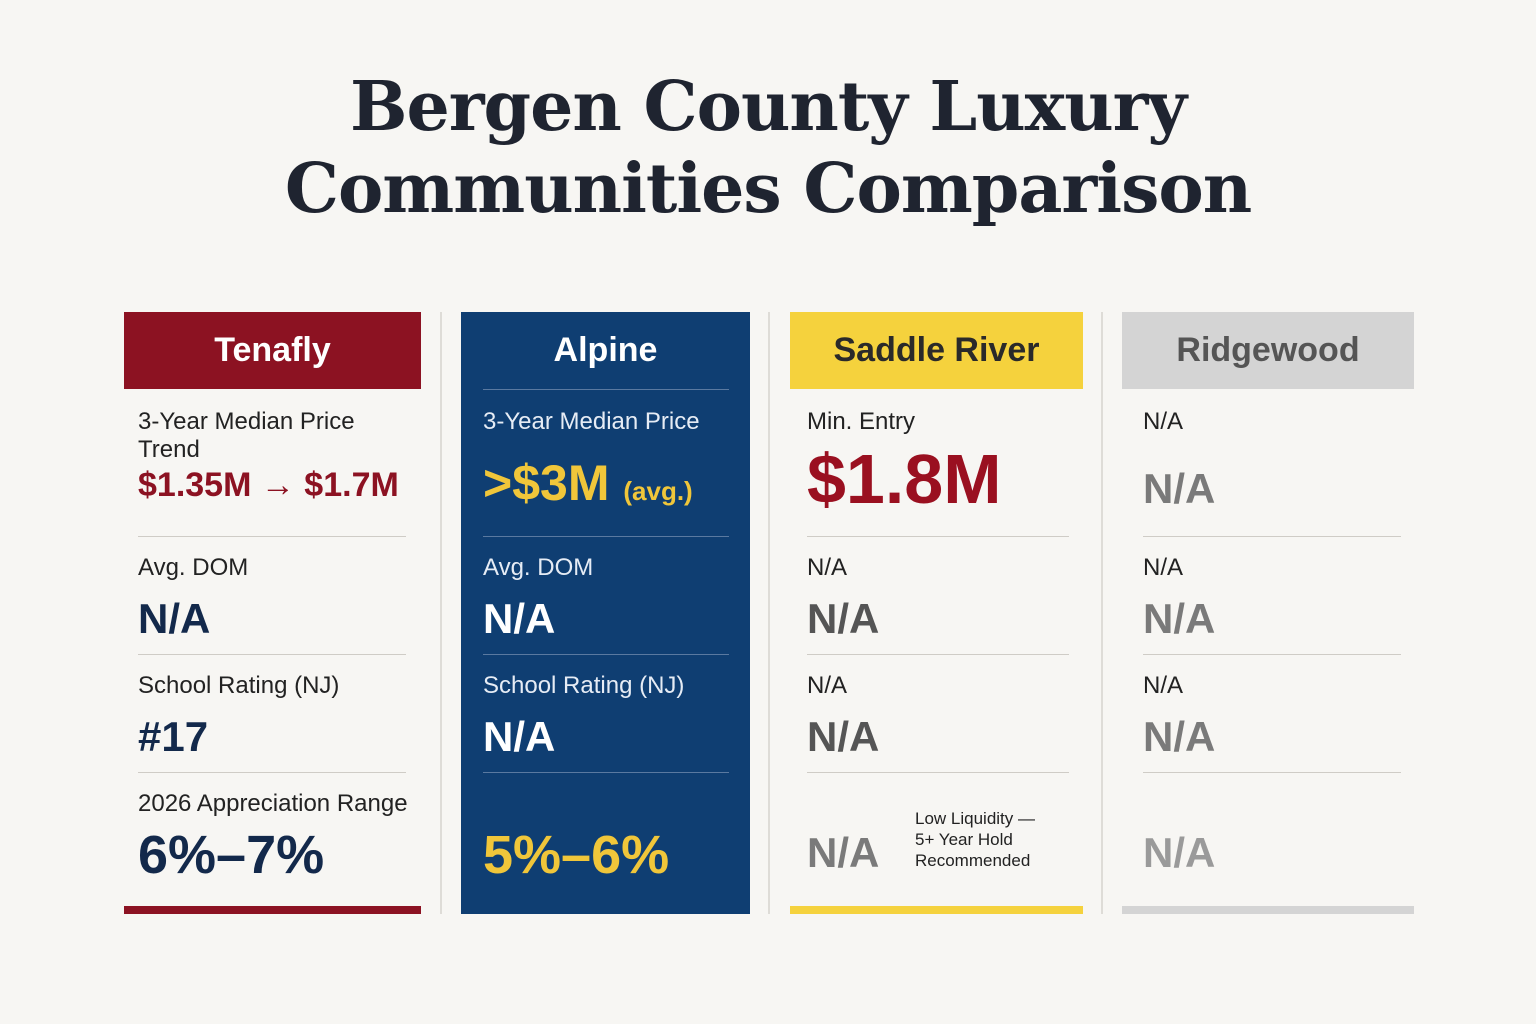 This screenshot has height=1024, width=1536. Describe the element at coordinates (975, 839) in the screenshot. I see `liquidity-note: Low Liquidity — 5+ Year Hold Recommended` at that location.